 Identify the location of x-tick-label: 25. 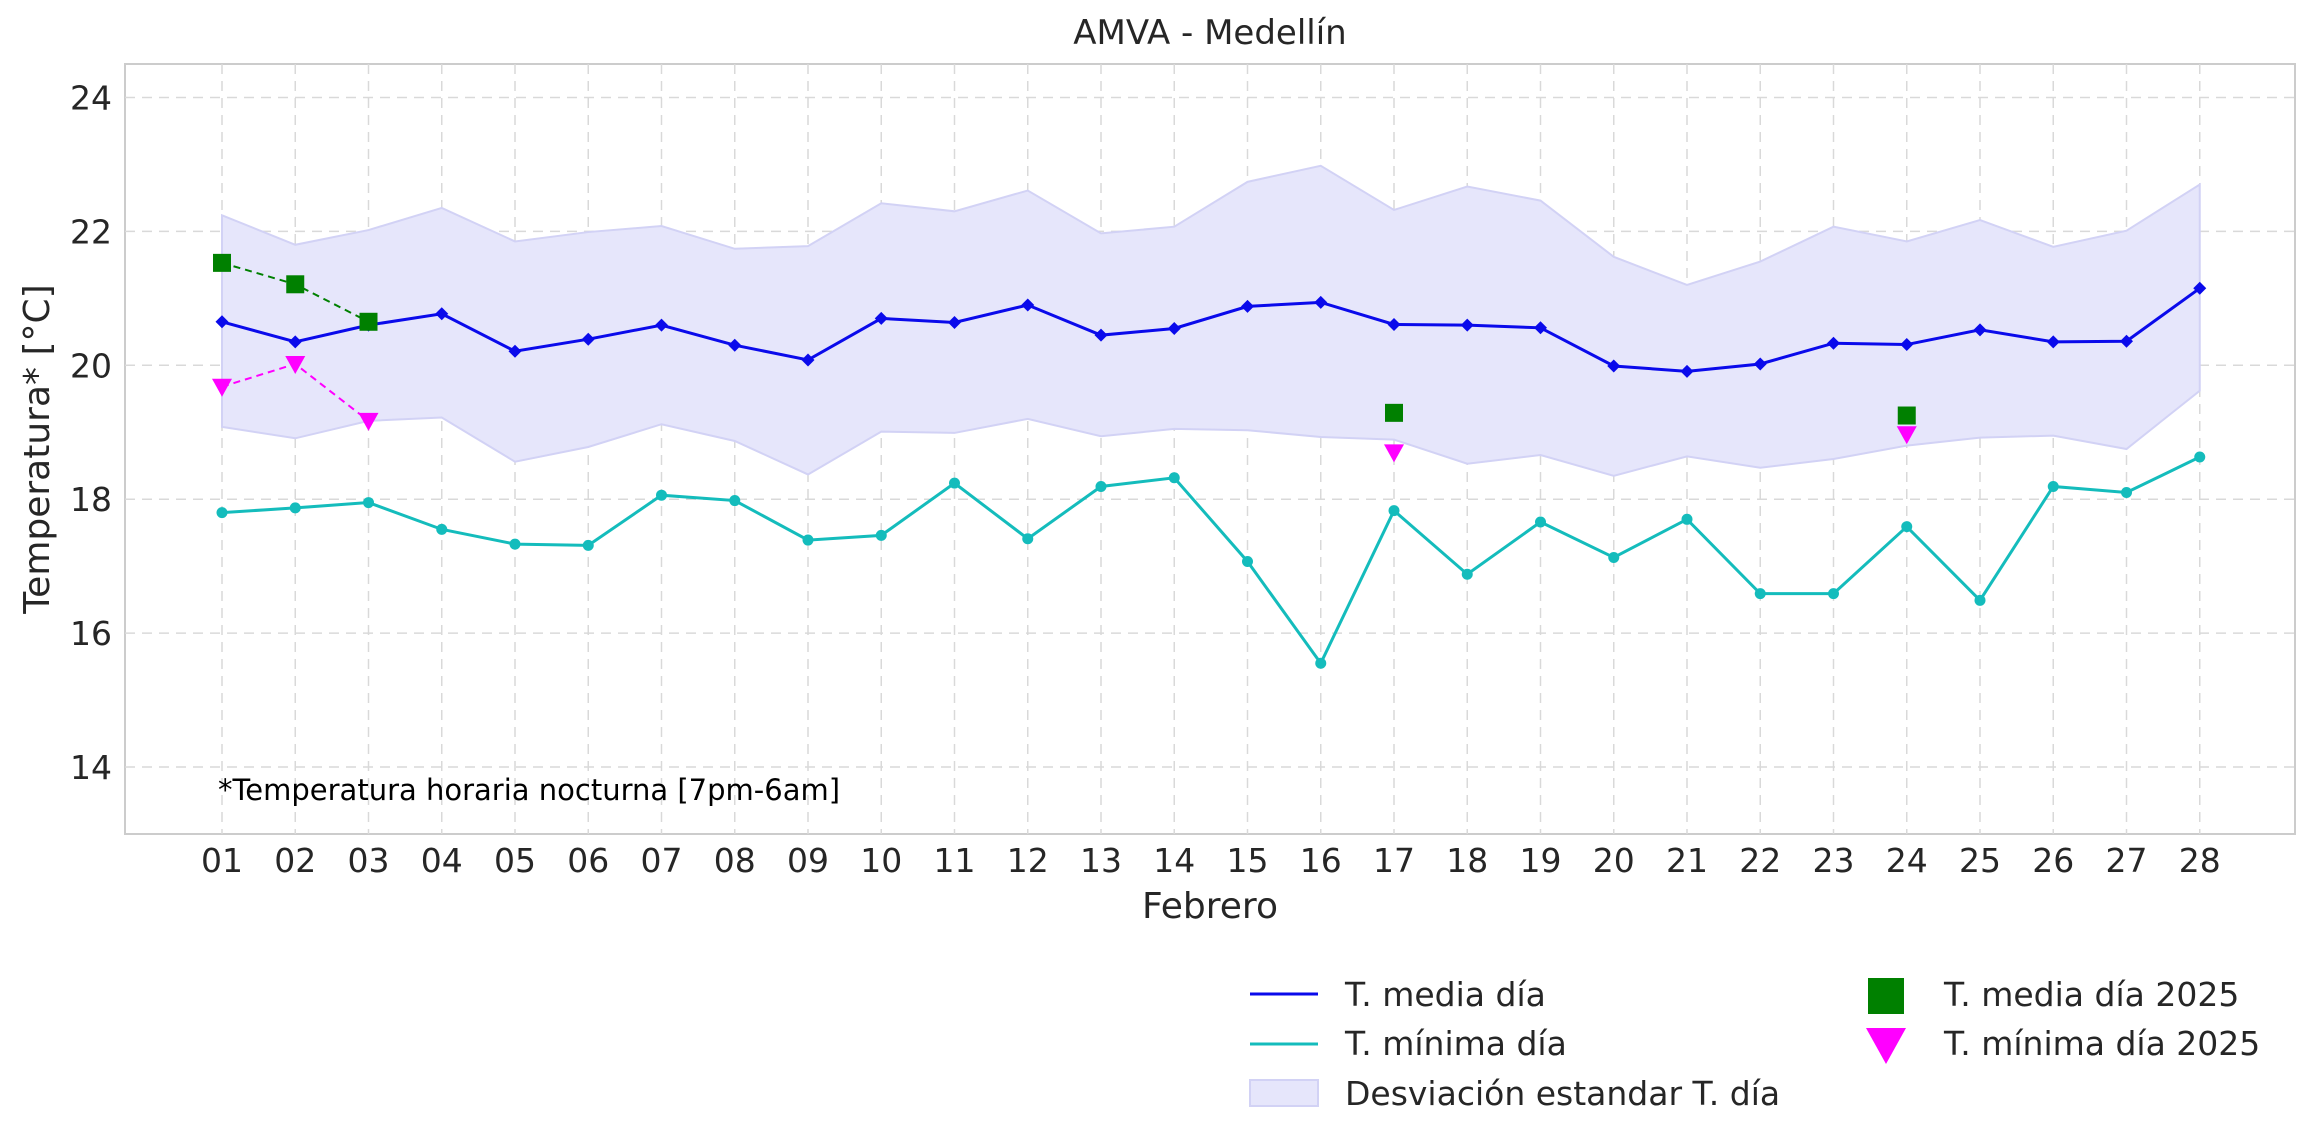
(1980, 860).